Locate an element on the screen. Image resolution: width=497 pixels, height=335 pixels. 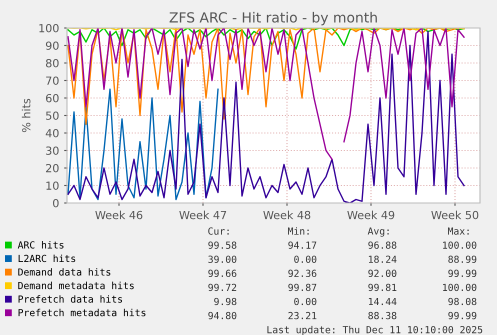
x-tick-label: Week 48 is located at coordinates (286, 215).